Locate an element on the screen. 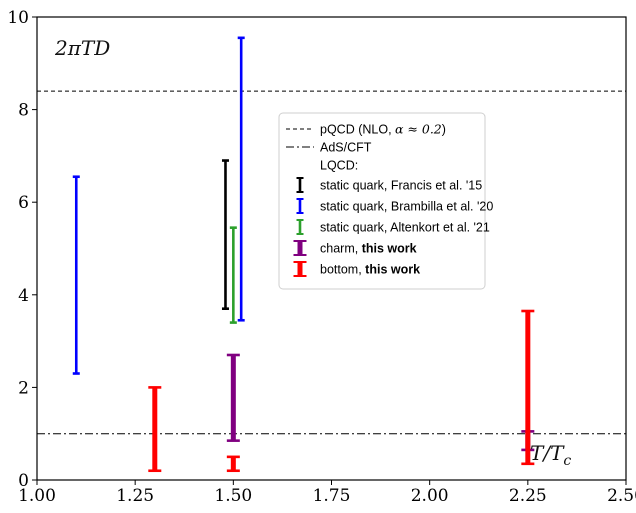 The height and width of the screenshot is (513, 636). legend-label-text: static quark, Francis et al. '15 is located at coordinates (401, 186).